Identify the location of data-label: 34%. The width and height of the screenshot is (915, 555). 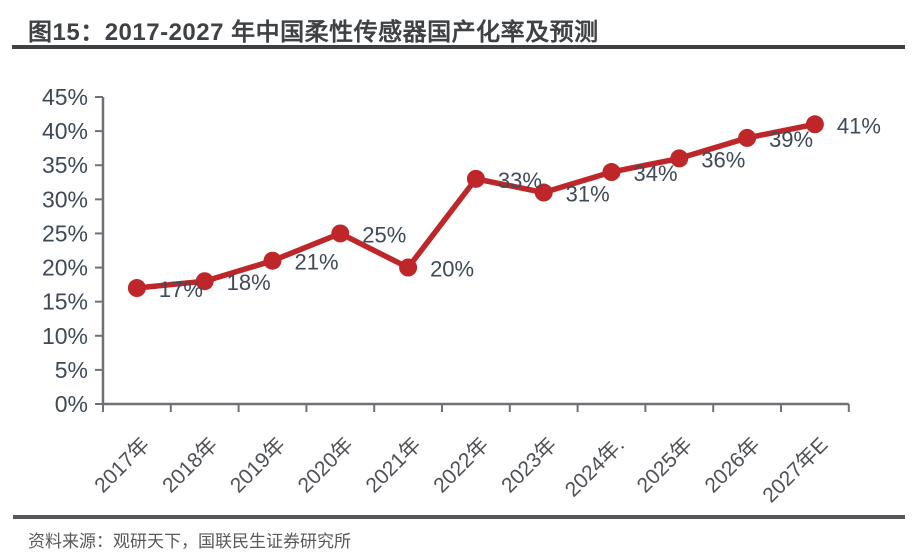
(655, 173).